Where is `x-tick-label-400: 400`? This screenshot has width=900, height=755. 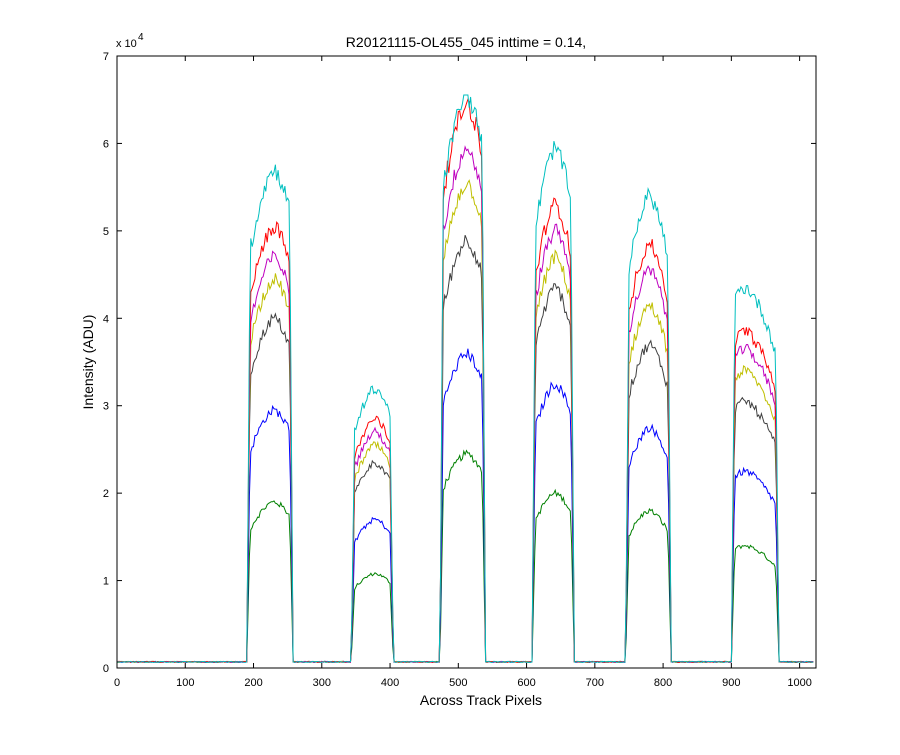 x-tick-label-400: 400 is located at coordinates (390, 683).